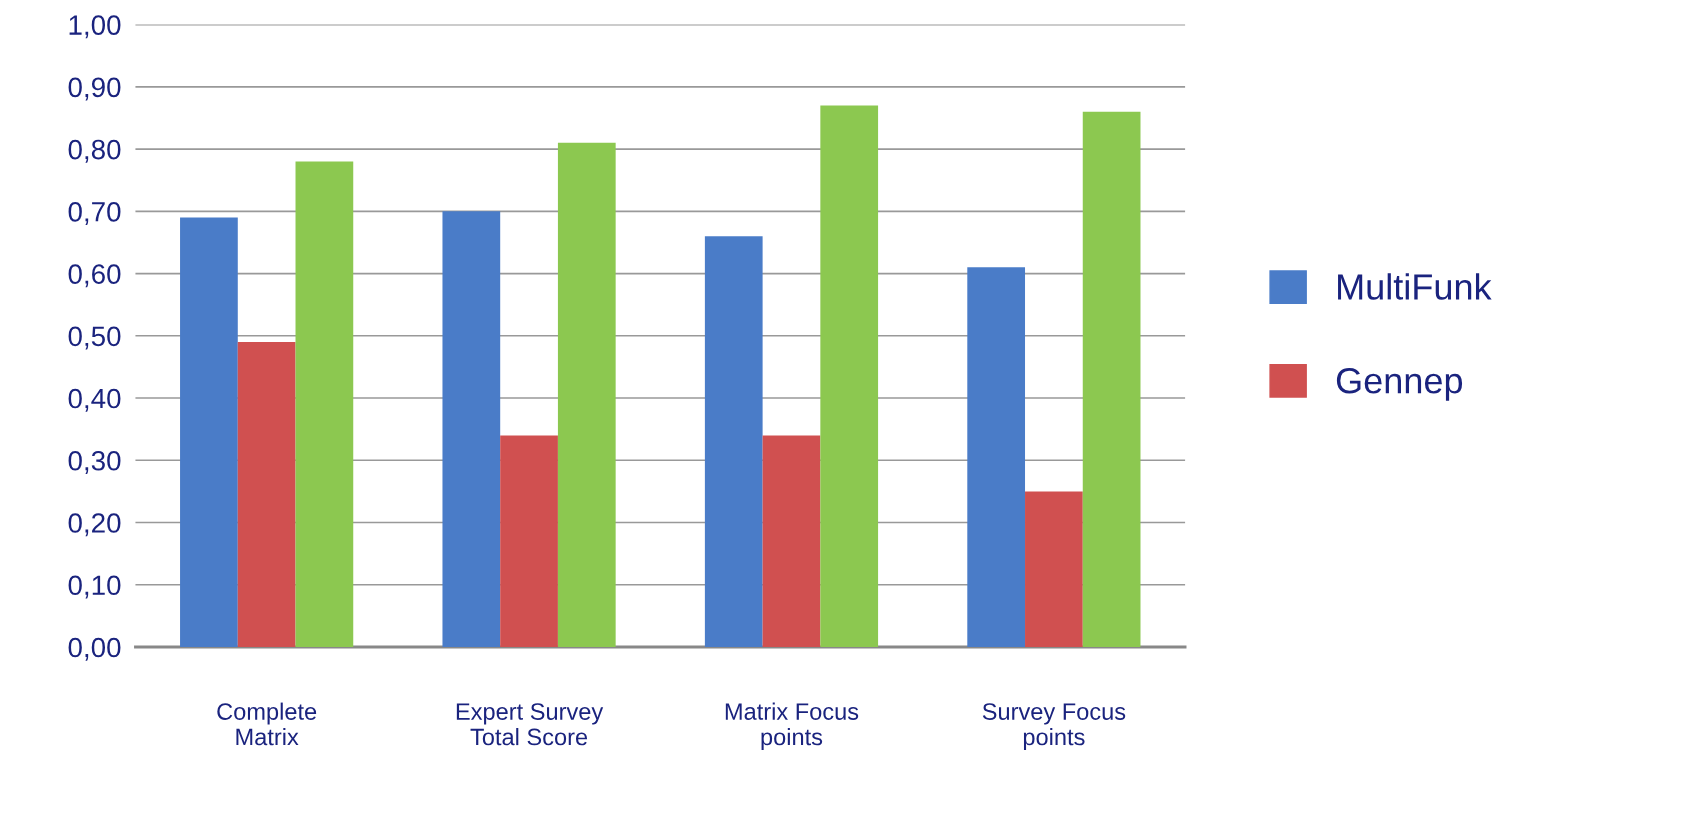  Describe the element at coordinates (94, 213) in the screenshot. I see `y-tick-label: 0,70` at that location.